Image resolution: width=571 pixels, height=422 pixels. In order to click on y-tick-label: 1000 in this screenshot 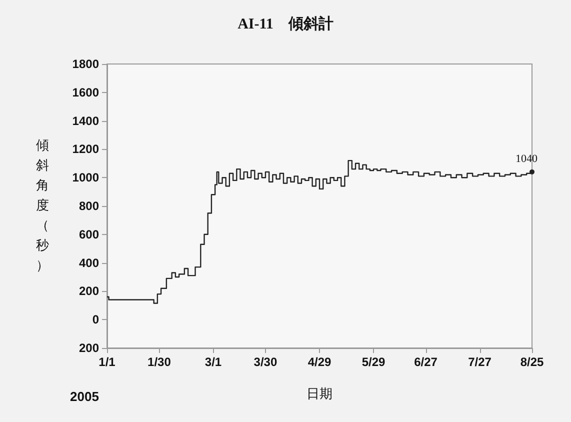, I will do `click(86, 177)`.